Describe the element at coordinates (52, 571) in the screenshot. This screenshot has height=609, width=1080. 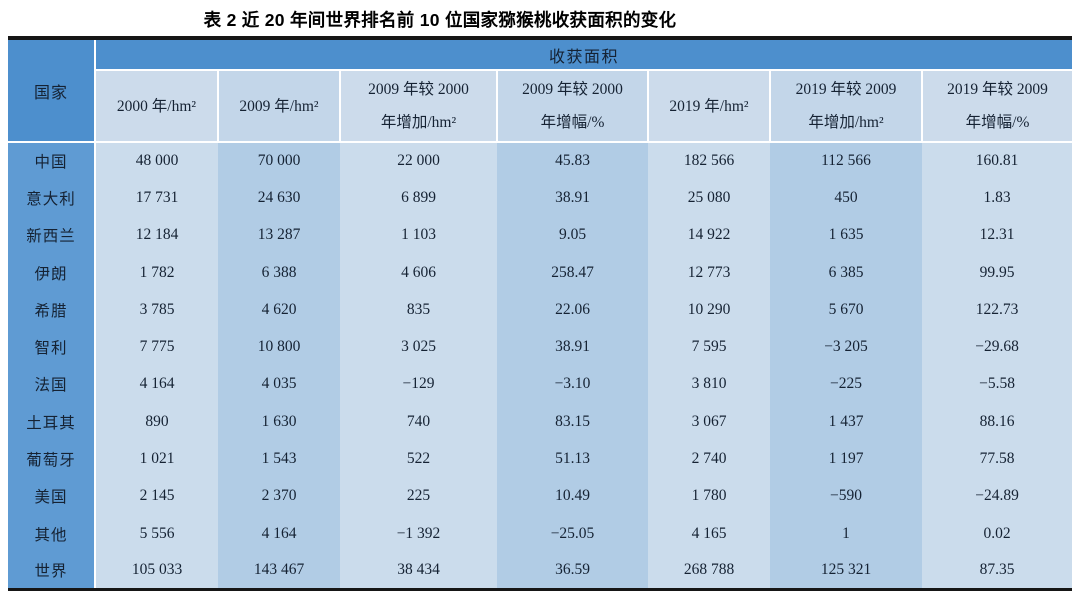
I see `country-cell: 世界` at that location.